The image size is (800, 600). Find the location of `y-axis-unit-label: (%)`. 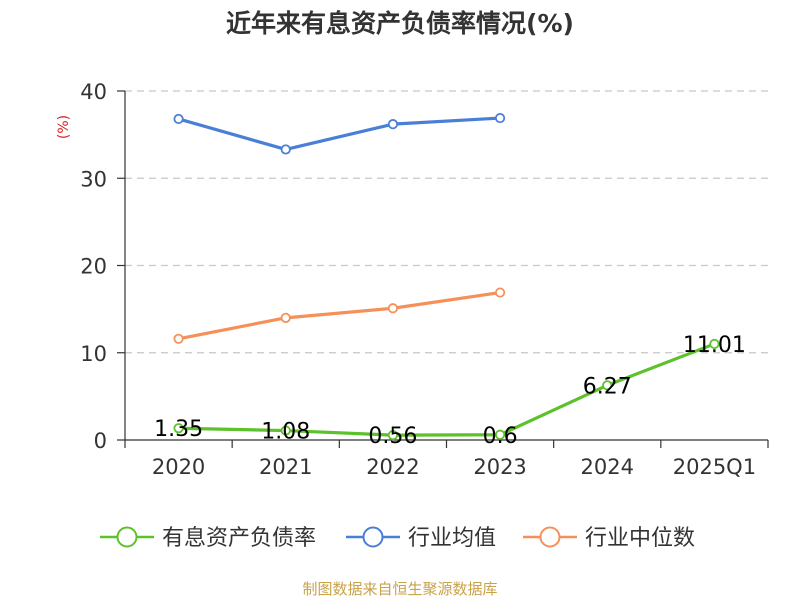

y-axis-unit-label: (%) is located at coordinates (64, 127).